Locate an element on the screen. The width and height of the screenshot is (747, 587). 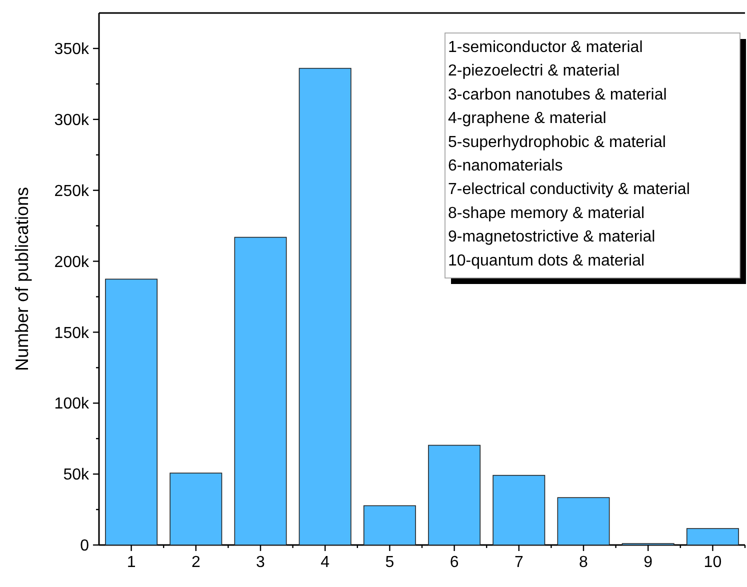
annotation: 7-electrical conductivity & material is located at coordinates (569, 189).